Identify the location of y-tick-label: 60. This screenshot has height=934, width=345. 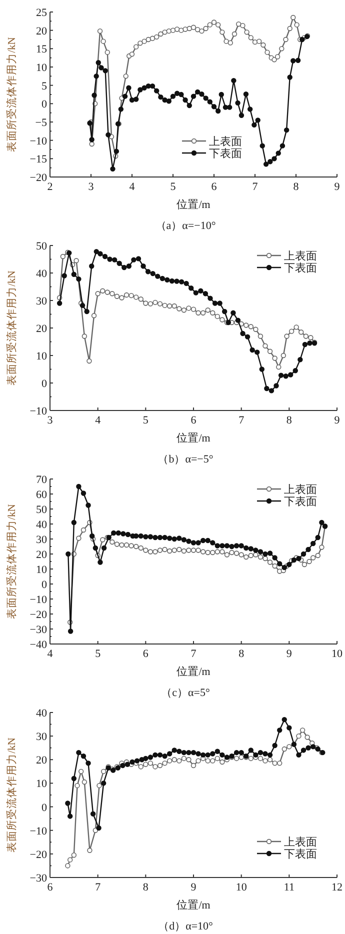
(42, 495).